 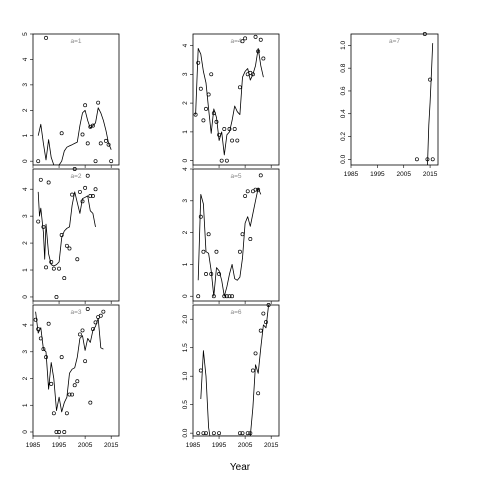 I want to click on y-tick-label: 0.5, so click(x=185, y=404).